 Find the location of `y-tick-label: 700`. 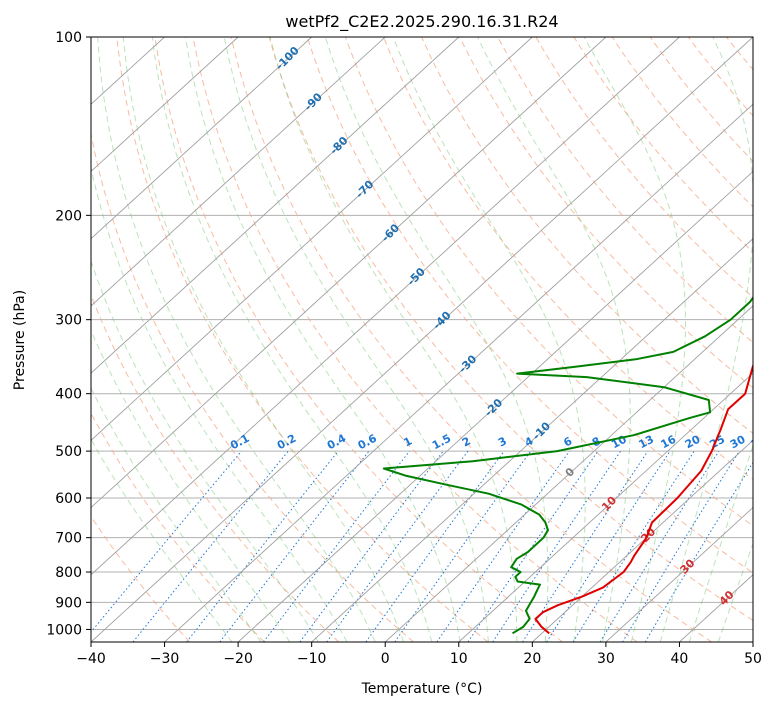

y-tick-label: 700 is located at coordinates (68, 539).